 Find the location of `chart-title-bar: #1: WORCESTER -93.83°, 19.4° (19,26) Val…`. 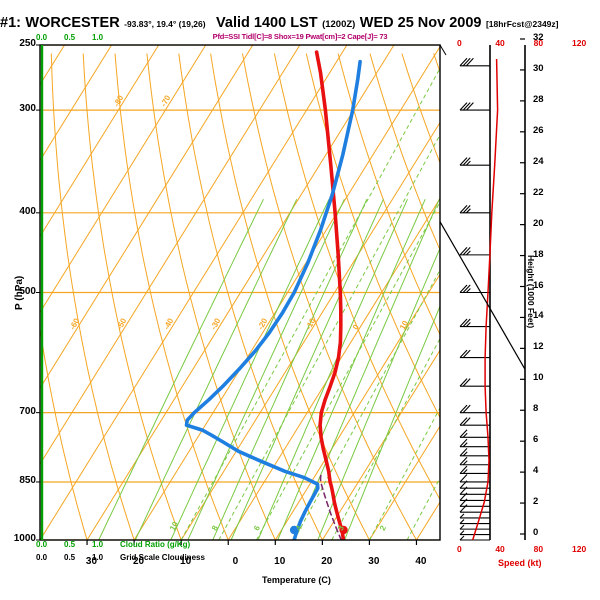

chart-title-bar: #1: WORCESTER -93.83°, 19.4° (19,26) Val… is located at coordinates (300, 24).